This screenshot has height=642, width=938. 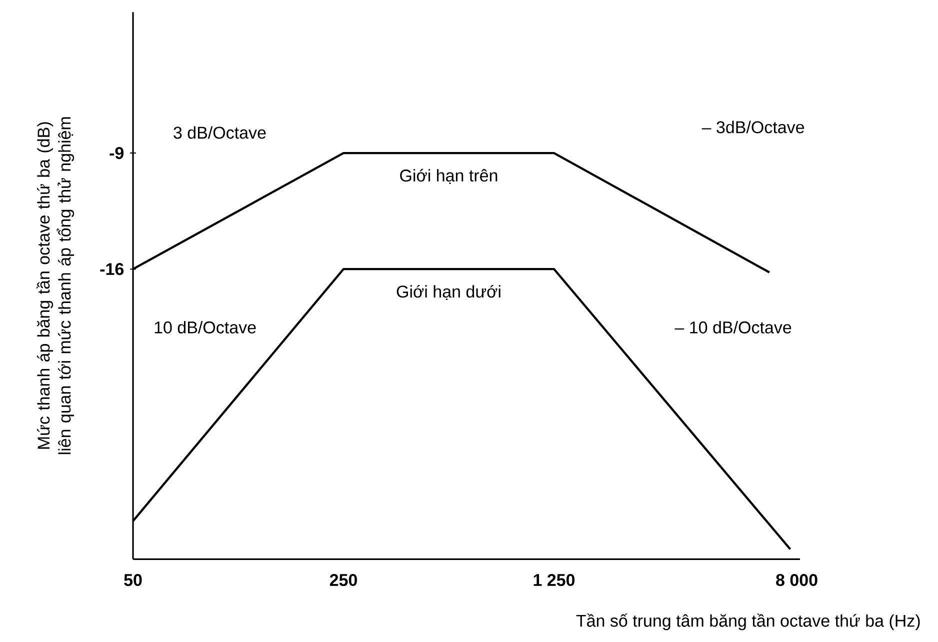 What do you see at coordinates (133, 580) in the screenshot?
I see `x-tick-label: 50` at bounding box center [133, 580].